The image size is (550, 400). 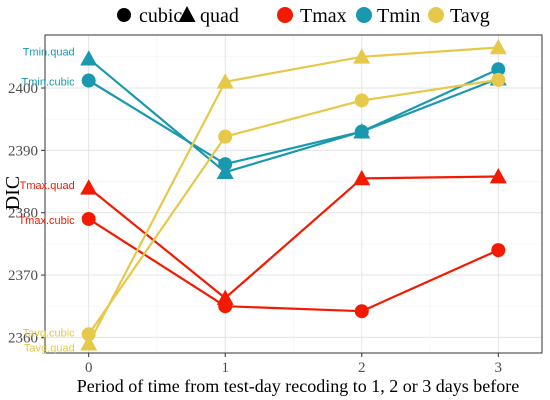 I want to click on annotation-tmin-quad: Tmin.quad, so click(x=49, y=53).